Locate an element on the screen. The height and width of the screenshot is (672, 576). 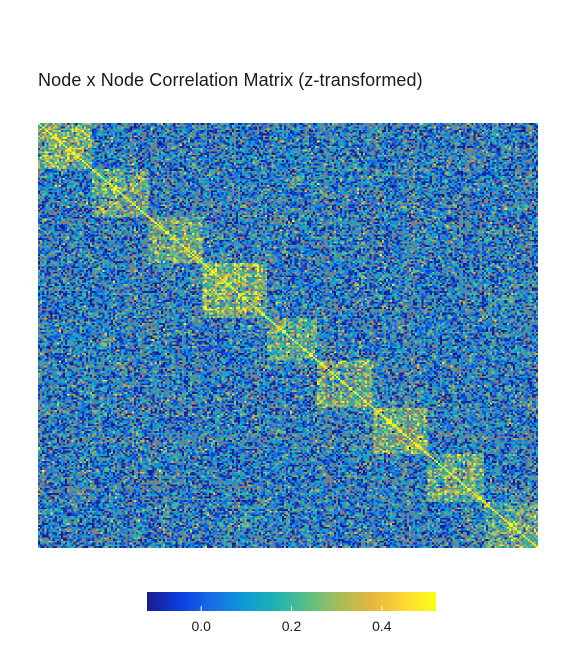
colorbar: 0.0 0.2 0.4 is located at coordinates (291, 617).